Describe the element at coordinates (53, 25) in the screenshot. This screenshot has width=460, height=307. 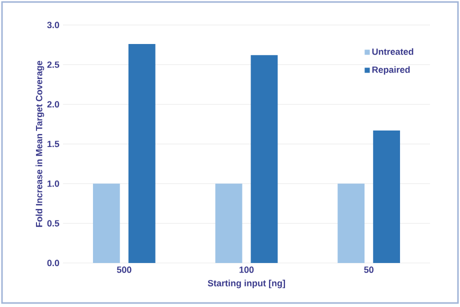
I see `y-tick-label: 3.0` at that location.